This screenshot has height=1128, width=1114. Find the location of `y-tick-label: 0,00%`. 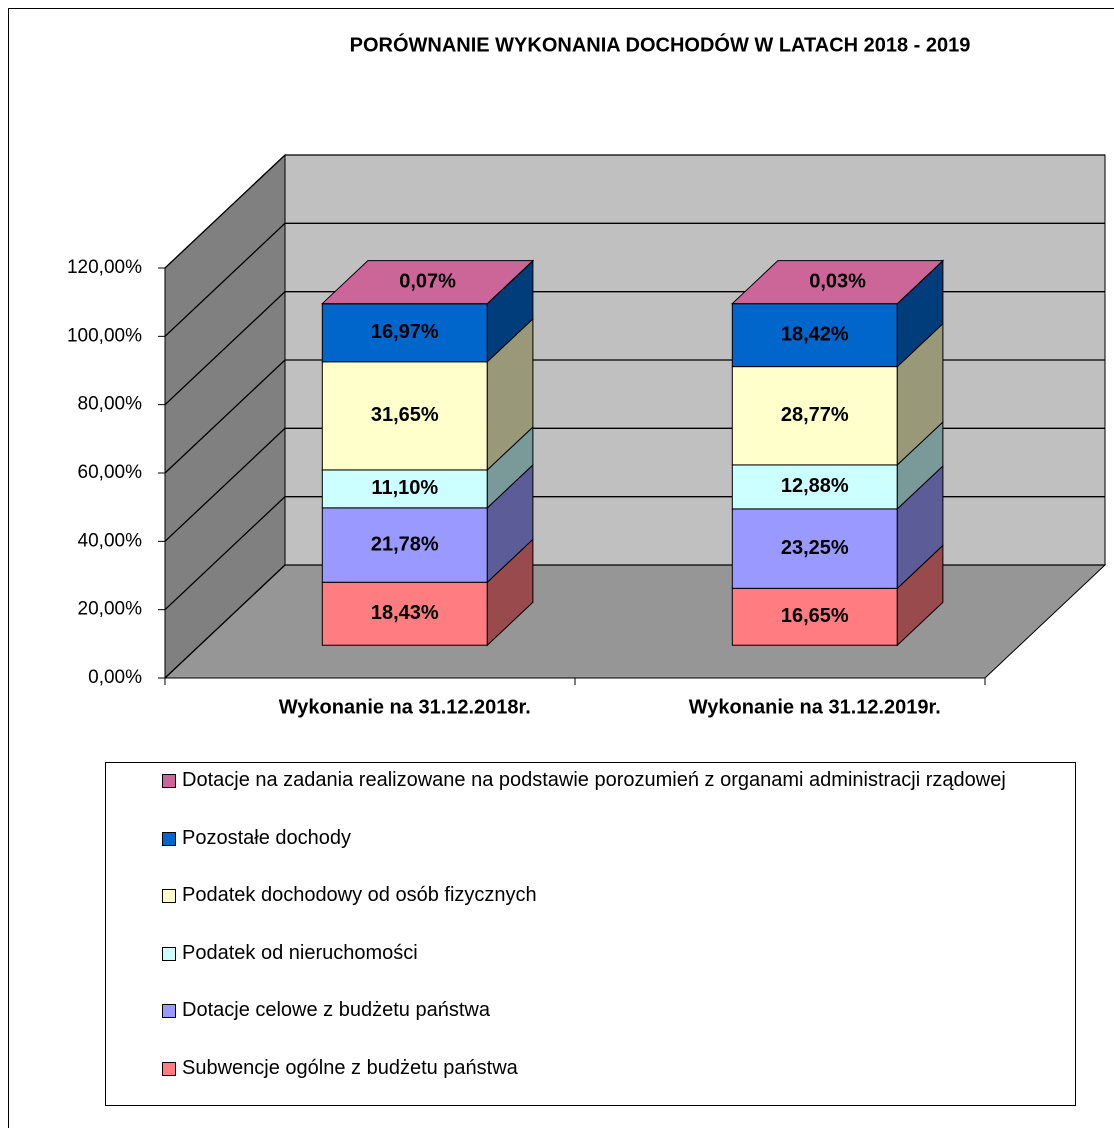

y-tick-label: 0,00% is located at coordinates (115, 677).